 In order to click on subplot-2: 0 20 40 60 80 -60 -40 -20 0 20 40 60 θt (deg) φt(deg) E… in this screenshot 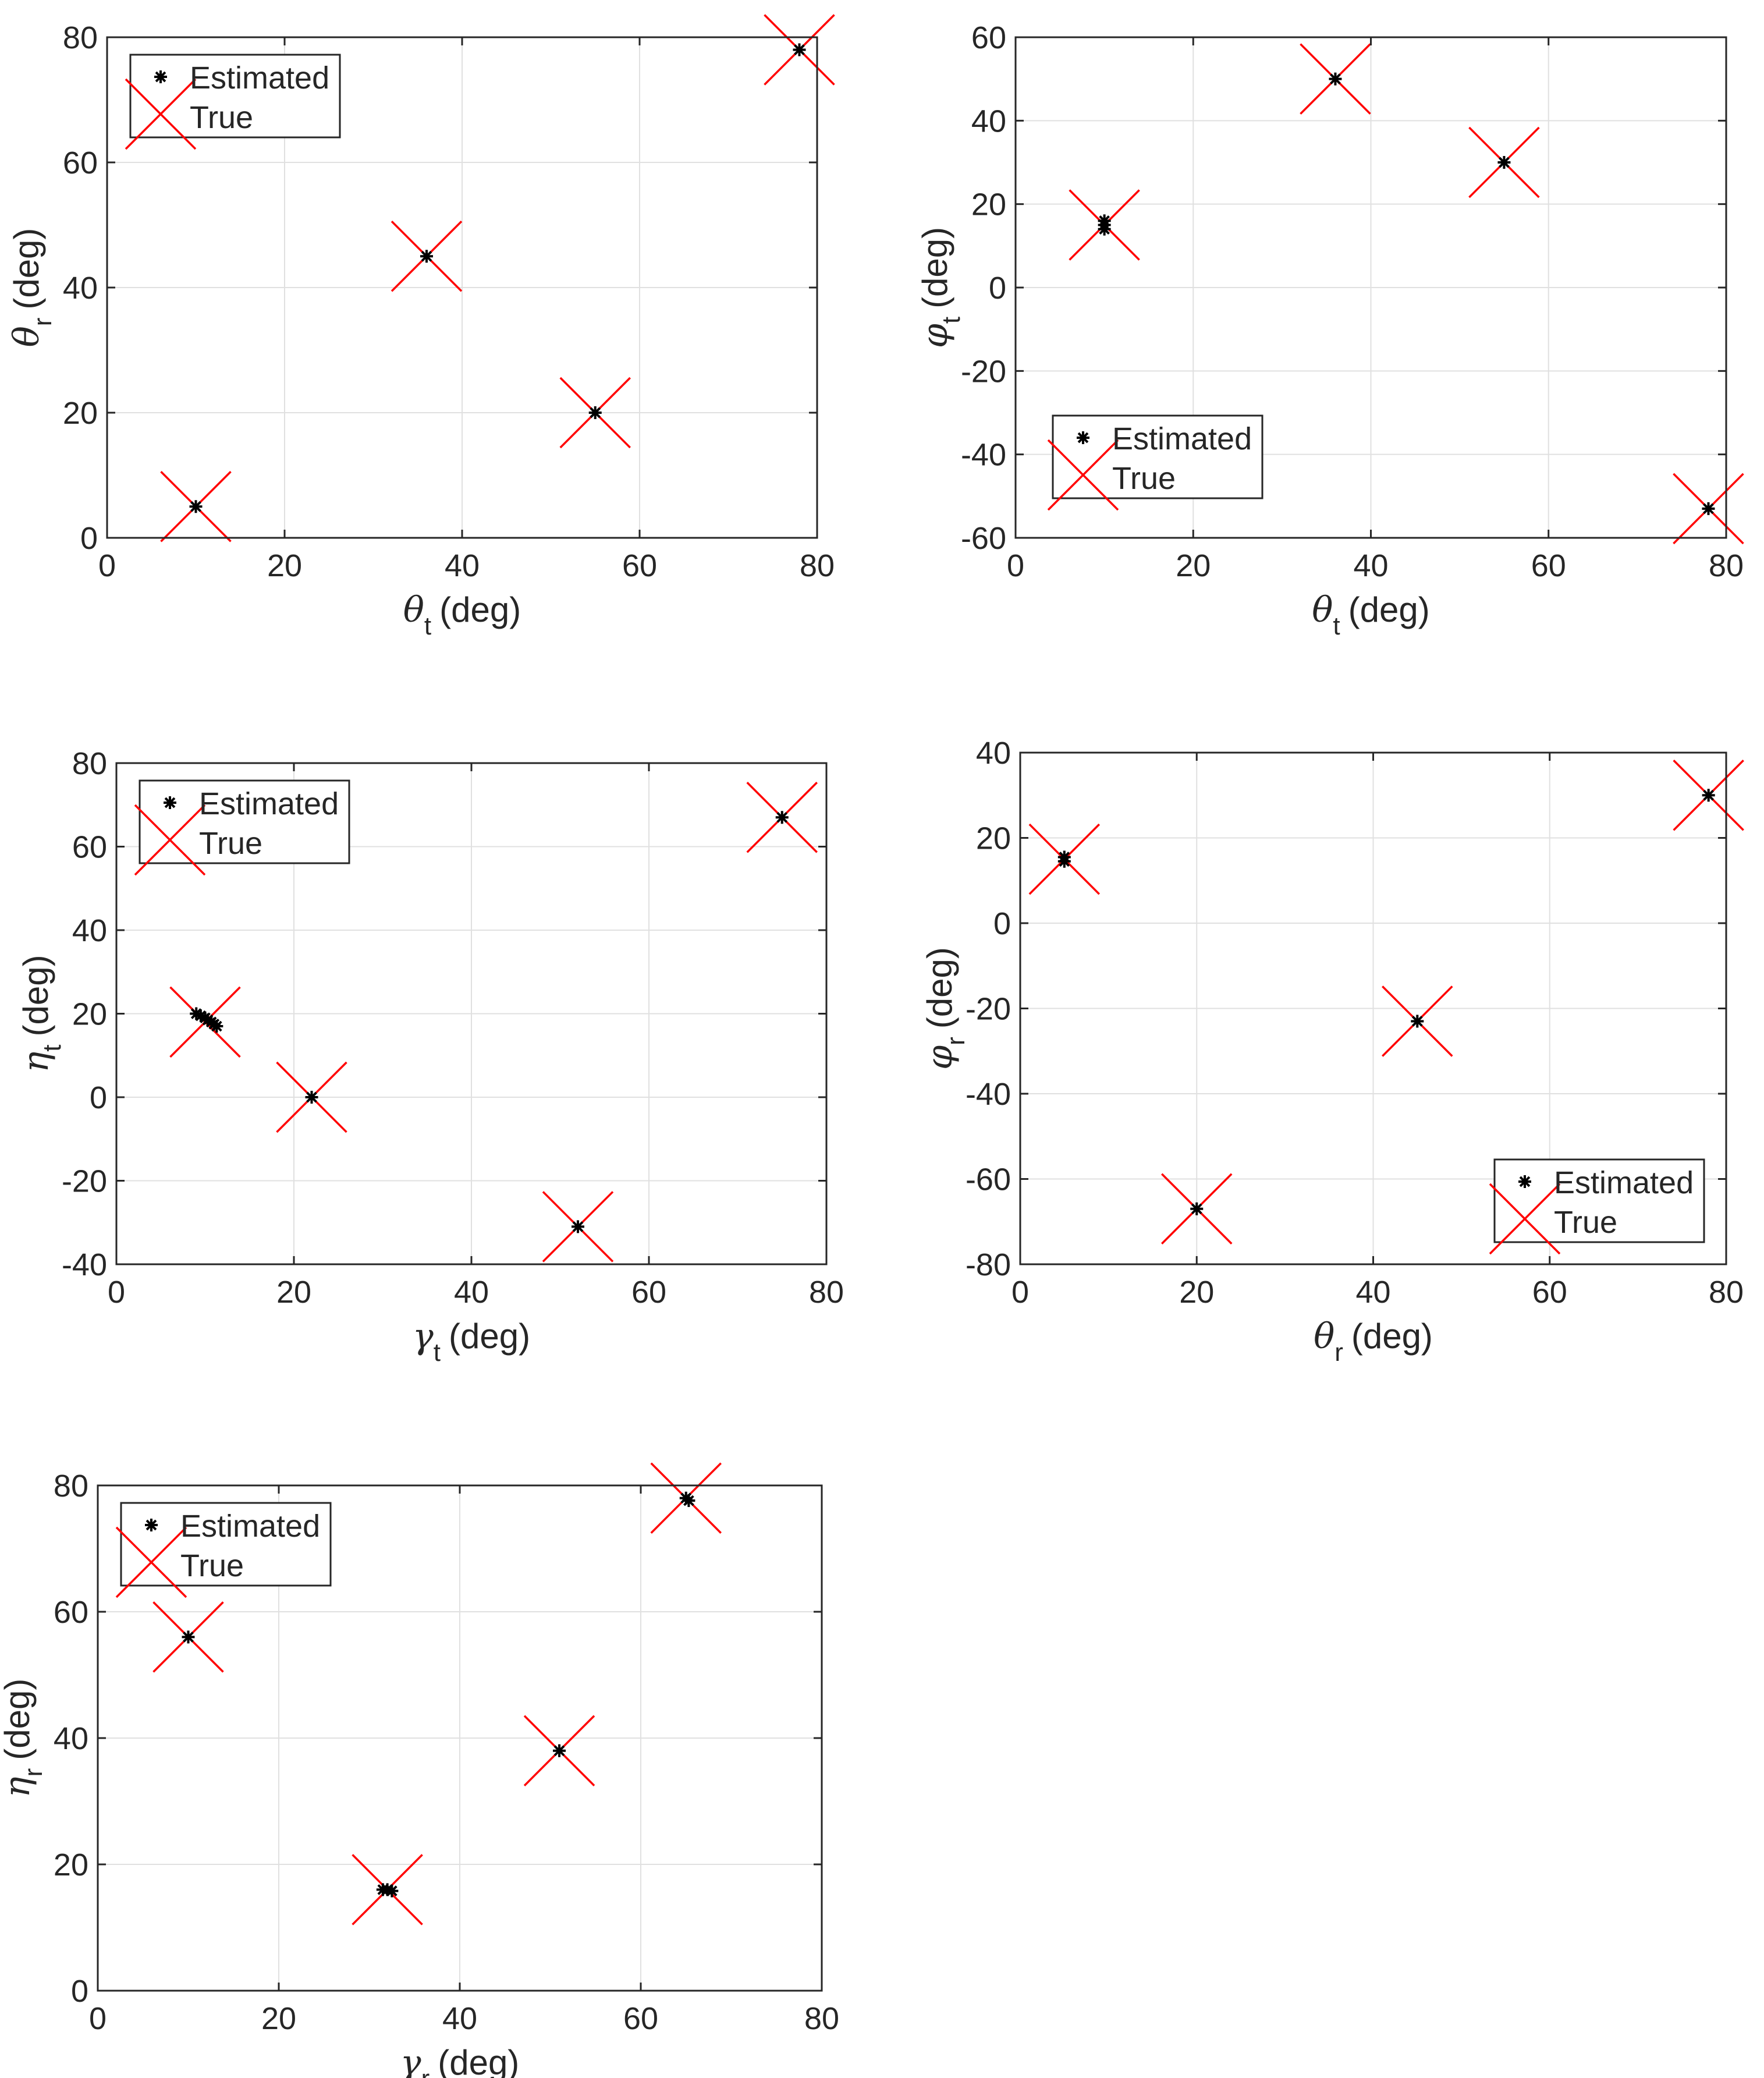, I will do `click(1329, 330)`.